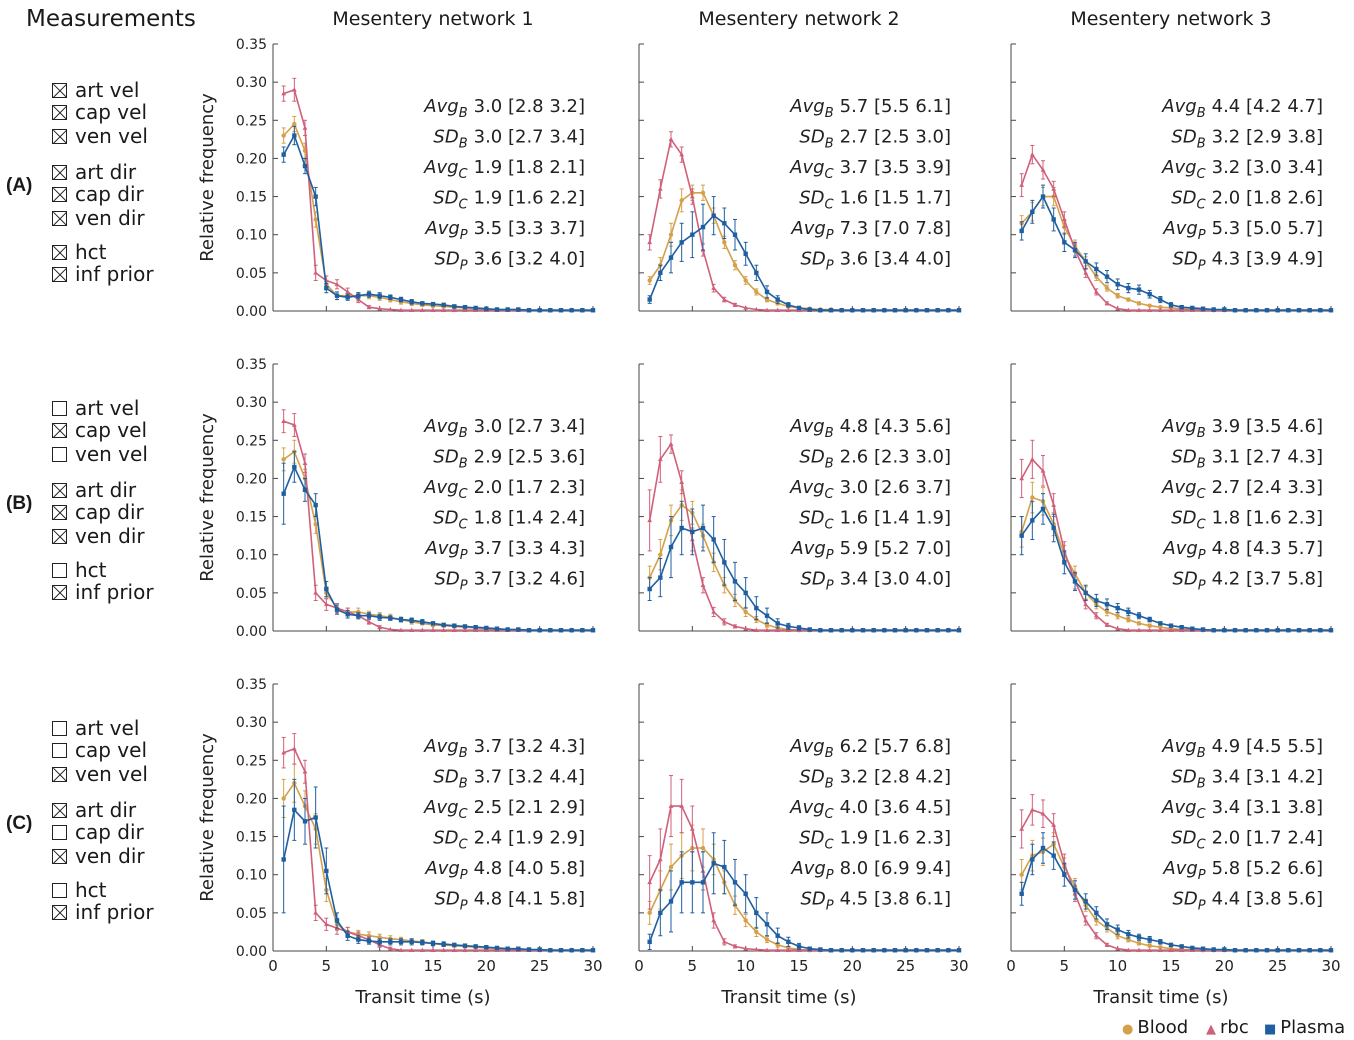 Image resolution: width=1354 pixels, height=1040 pixels. Describe the element at coordinates (1117, 966) in the screenshot. I see `x-tick-label: 10` at that location.